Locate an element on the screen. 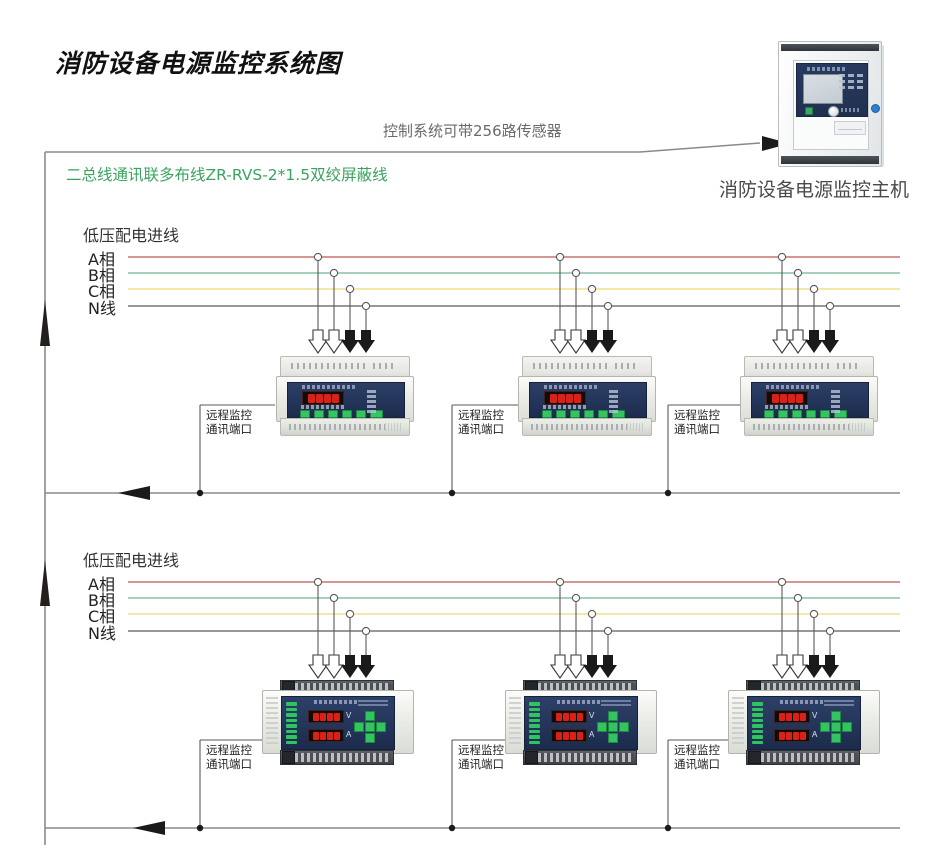  status-led-column is located at coordinates (757, 723).